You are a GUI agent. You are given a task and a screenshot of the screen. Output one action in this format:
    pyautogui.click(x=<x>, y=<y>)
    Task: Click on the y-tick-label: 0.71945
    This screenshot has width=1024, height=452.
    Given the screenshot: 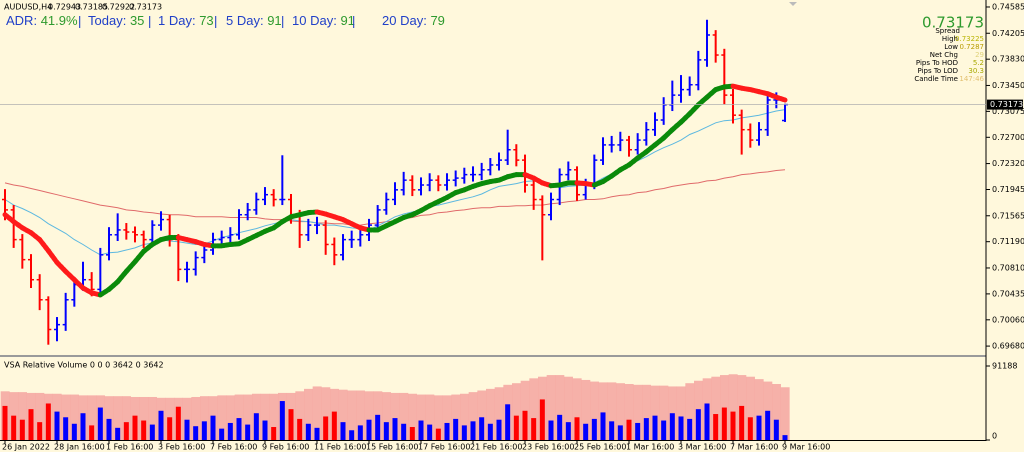 What is the action you would take?
    pyautogui.click(x=1008, y=189)
    